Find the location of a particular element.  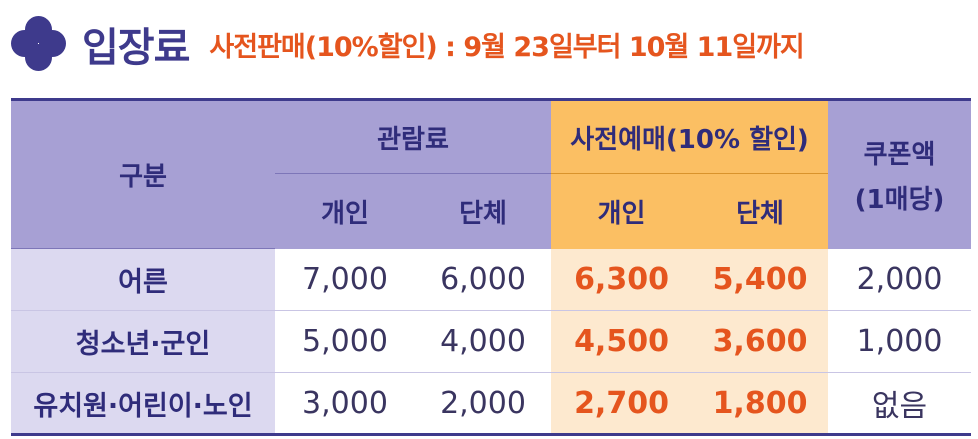

row-category: 청소년·군인 is located at coordinates (143, 341).